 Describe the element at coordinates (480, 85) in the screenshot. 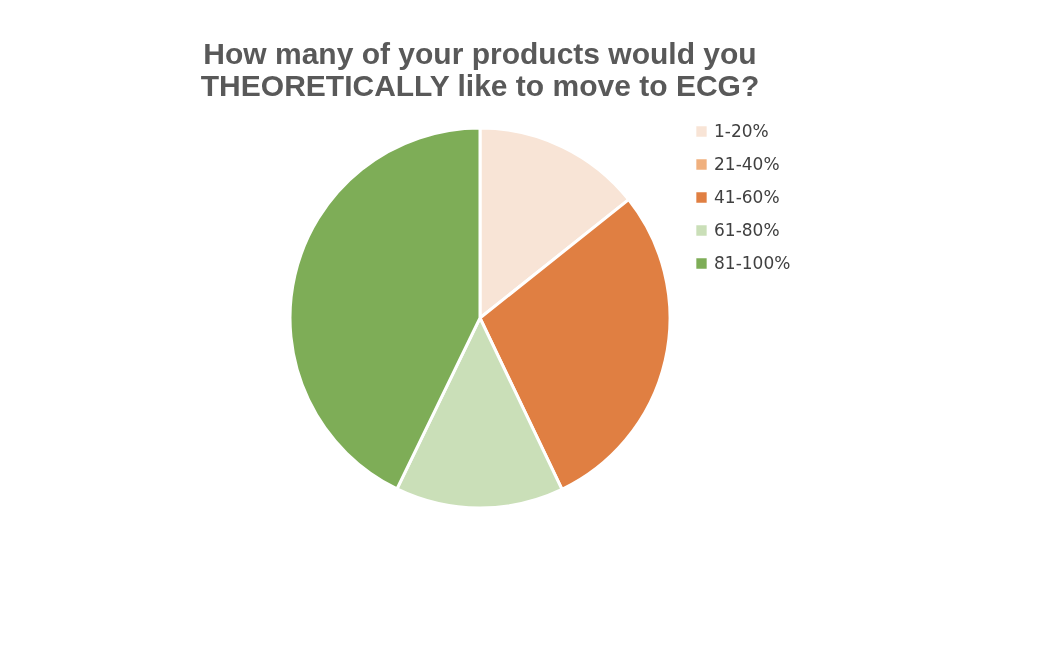

I see `text: THEORETICALLY like to move to ECG?` at that location.